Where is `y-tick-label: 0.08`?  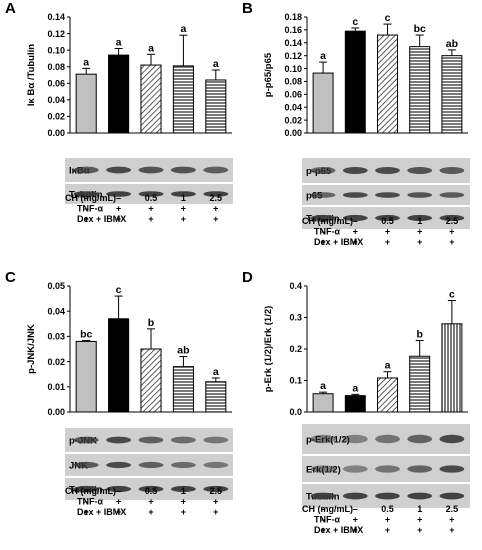
y-tick-label: 0.08 is located at coordinates (293, 82).